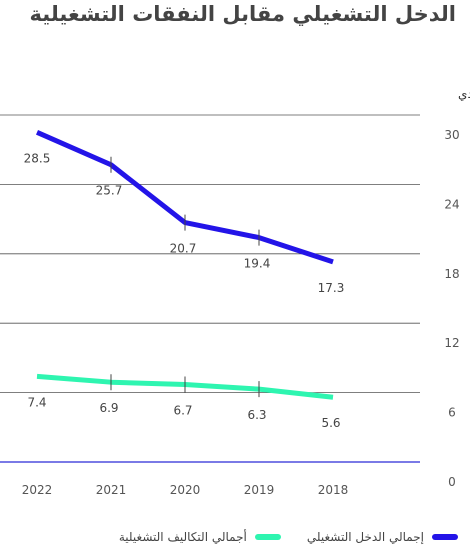 The image size is (470, 558). Describe the element at coordinates (333, 490) in the screenshot. I see `x-tick-label: 2018` at that location.